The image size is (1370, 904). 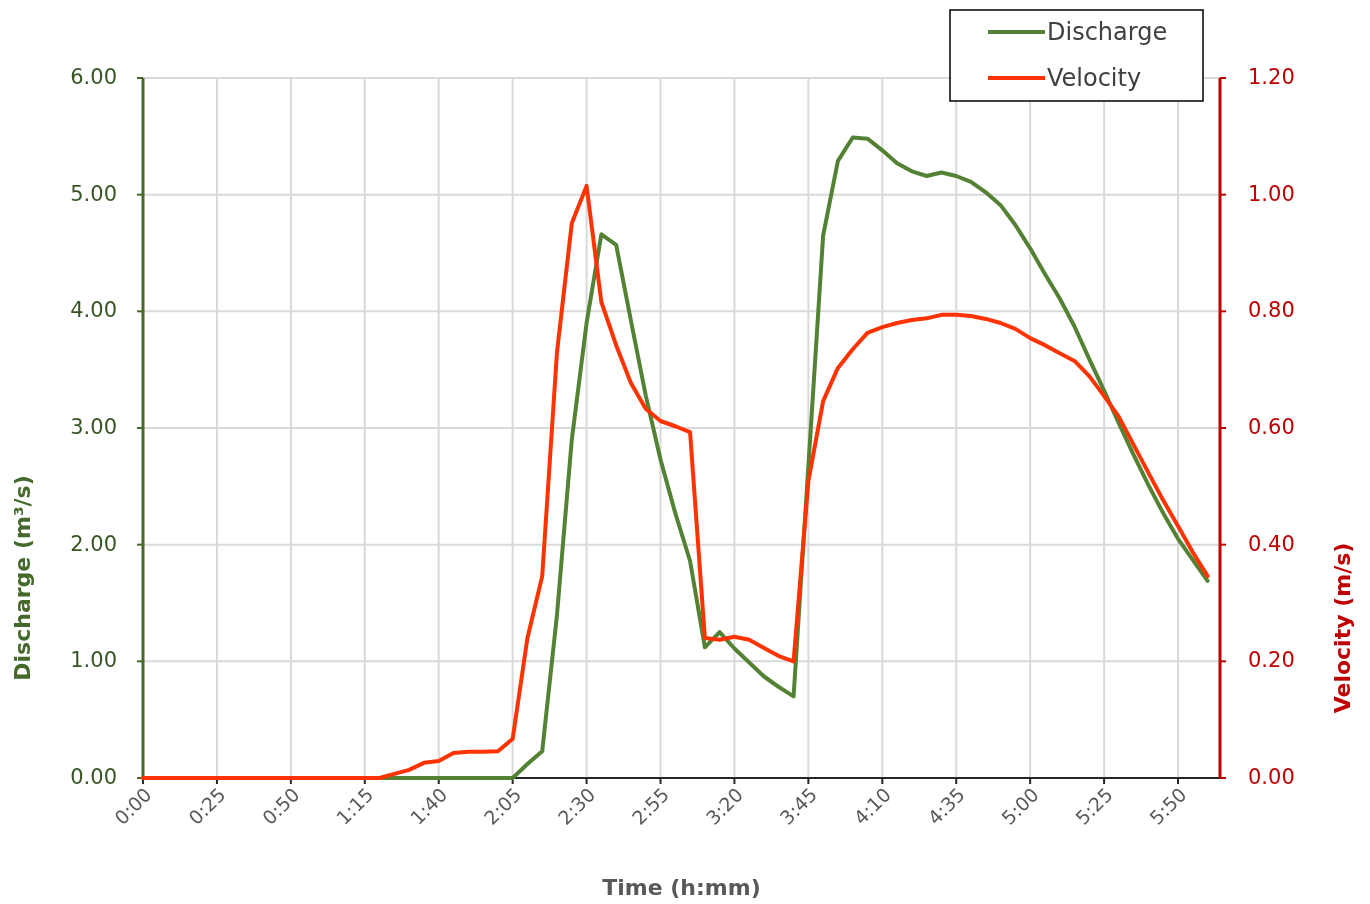 I want to click on y-tick-label: 6.00, so click(x=93, y=77).